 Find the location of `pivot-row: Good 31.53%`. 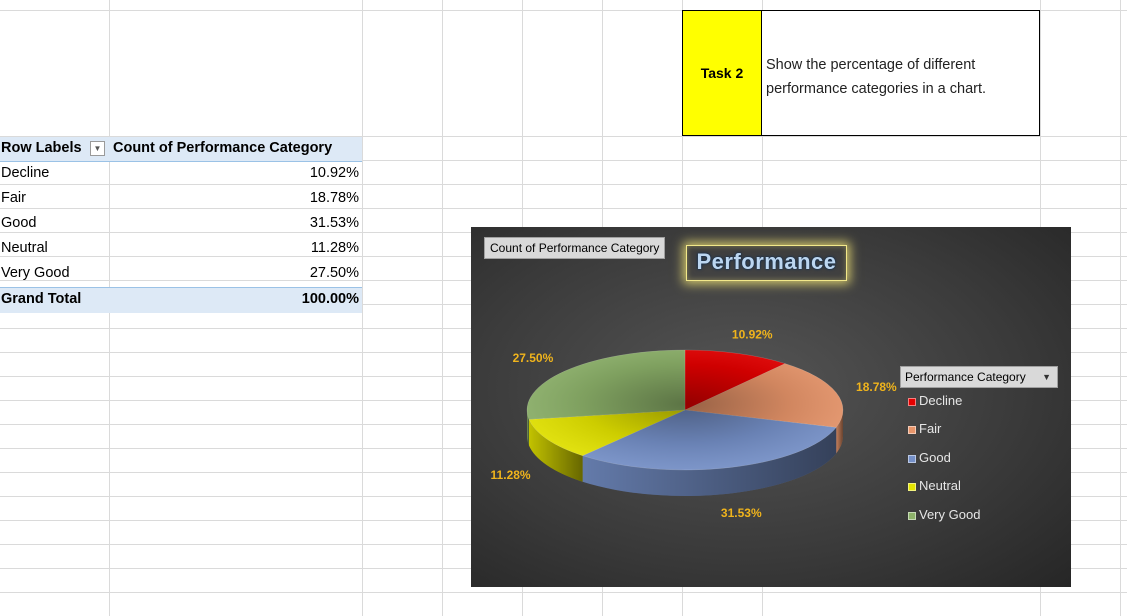

pivot-row: Good 31.53% is located at coordinates (181, 224).